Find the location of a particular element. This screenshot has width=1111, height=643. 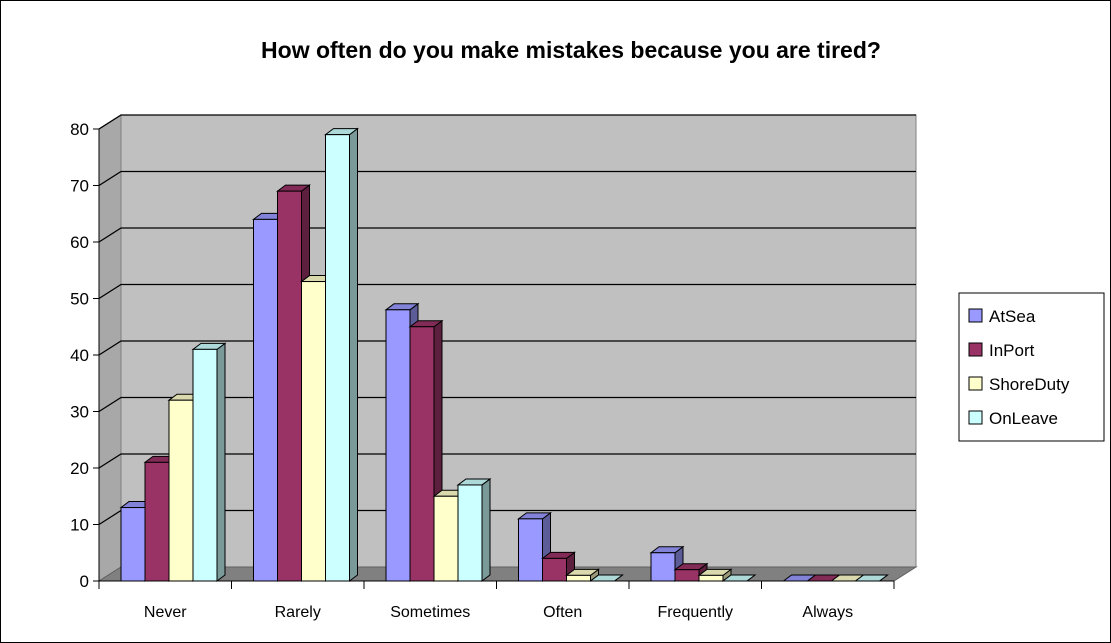

y-tick-label: 0 is located at coordinates (84, 581).